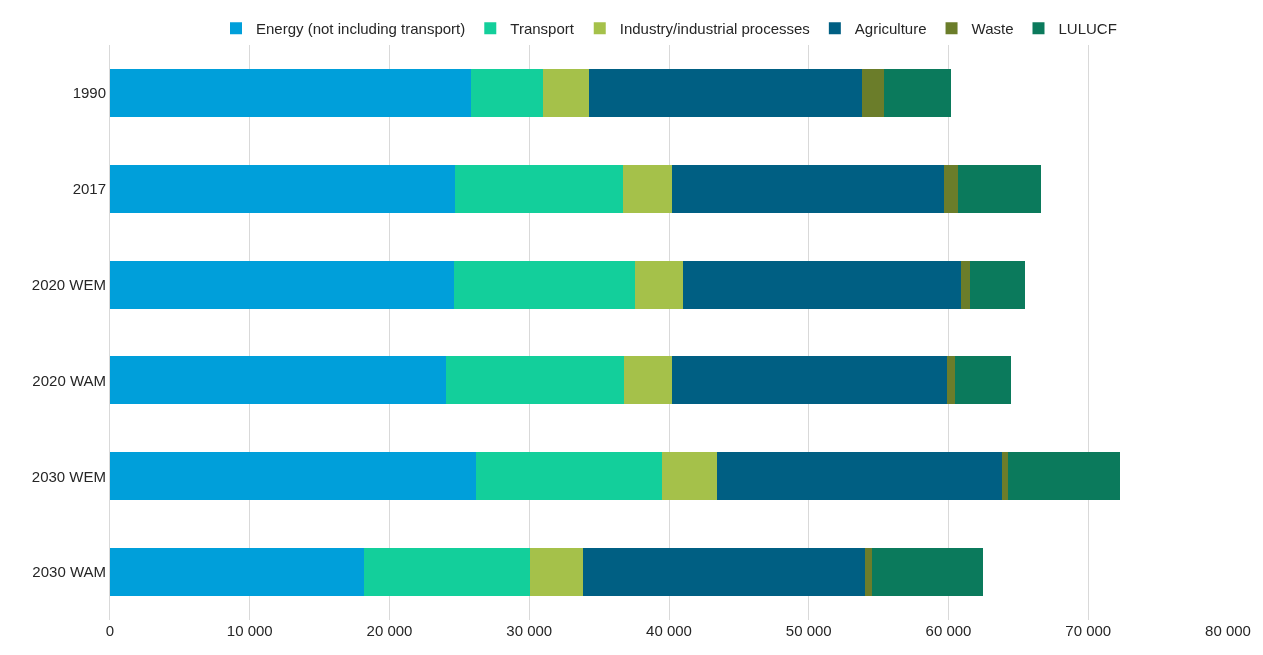 The image size is (1263, 655). What do you see at coordinates (361, 29) in the screenshot?
I see `legend-label: Energy (not including transport)` at bounding box center [361, 29].